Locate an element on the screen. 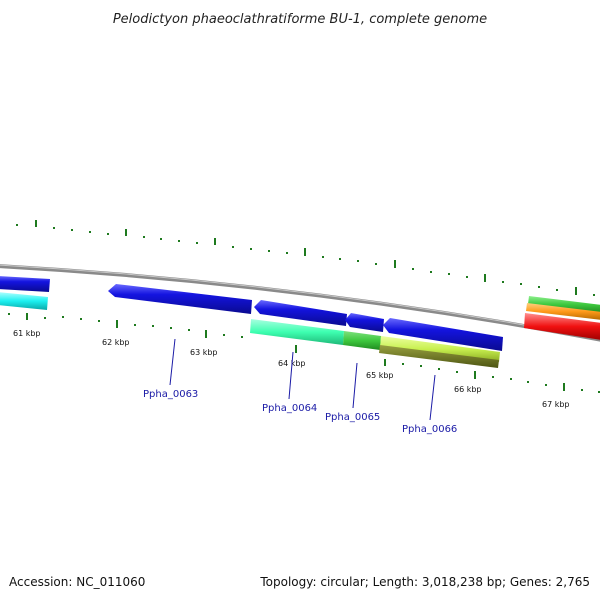 Image resolution: width=600 pixels, height=600 pixels. gene-green-right is located at coordinates (564, 304).